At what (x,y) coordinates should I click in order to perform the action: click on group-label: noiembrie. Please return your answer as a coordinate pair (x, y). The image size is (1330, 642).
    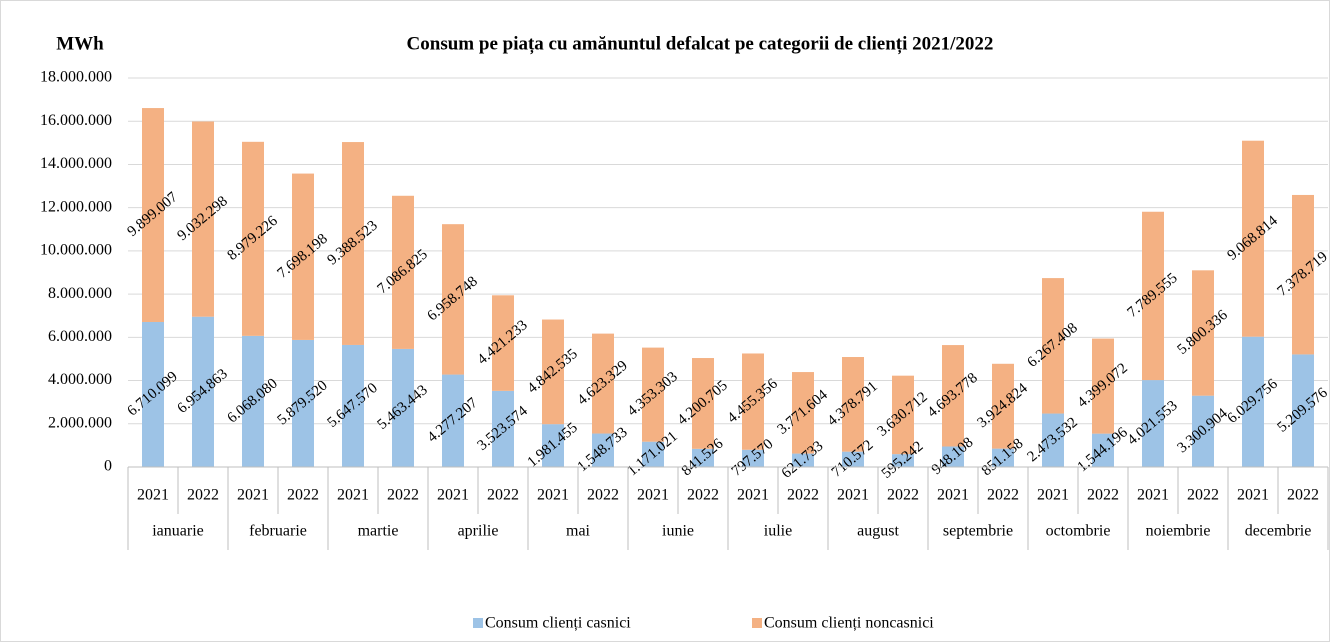
    Looking at the image, I should click on (1178, 531).